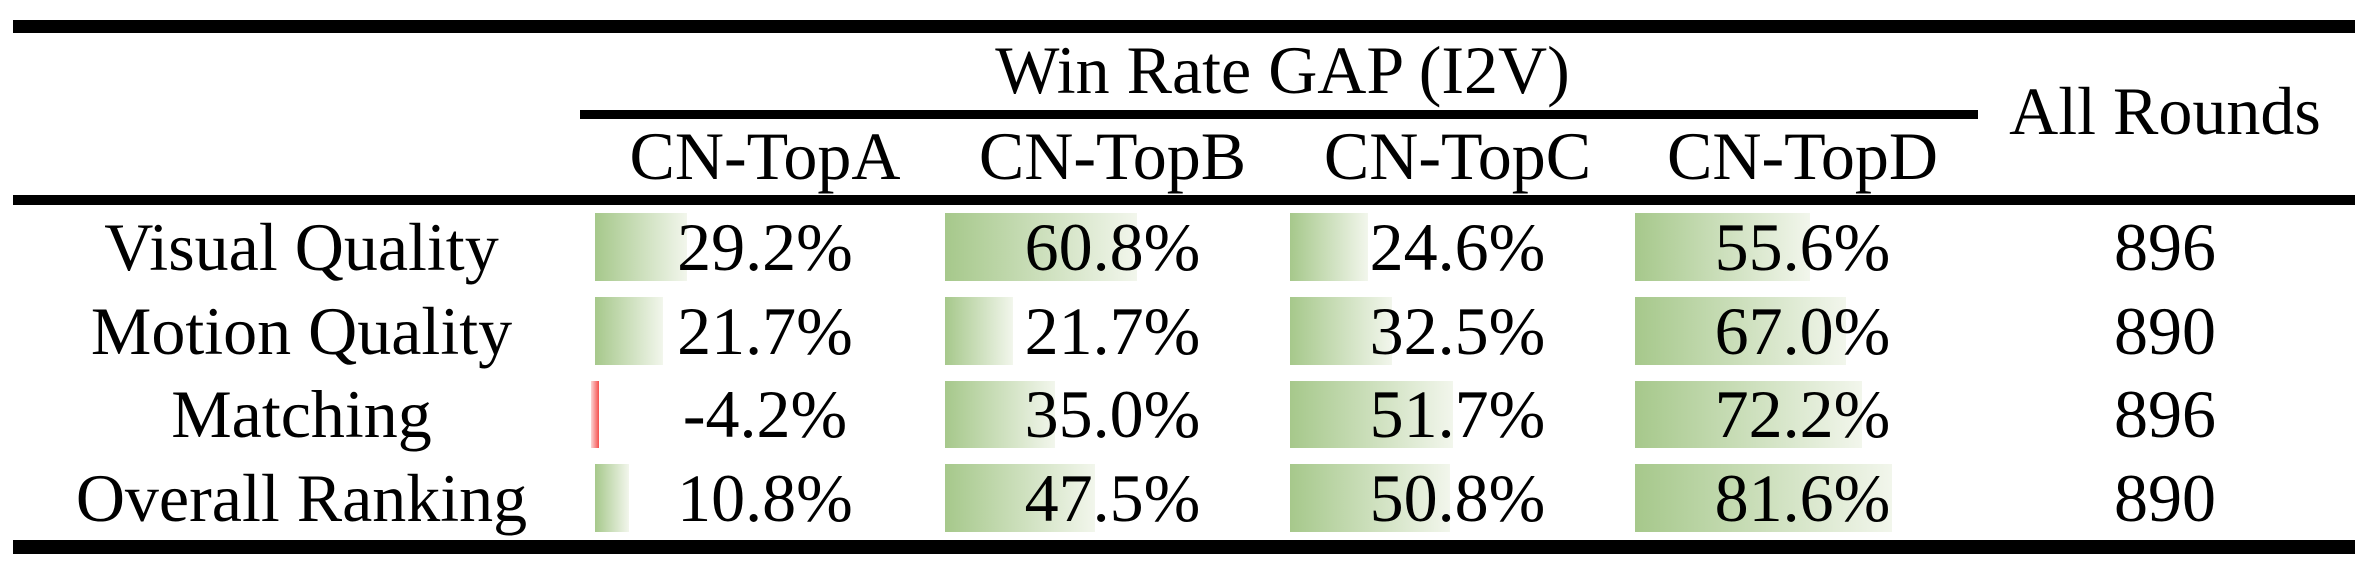 The width and height of the screenshot is (2374, 570). I want to click on table-cell: 50.8%, so click(1457, 498).